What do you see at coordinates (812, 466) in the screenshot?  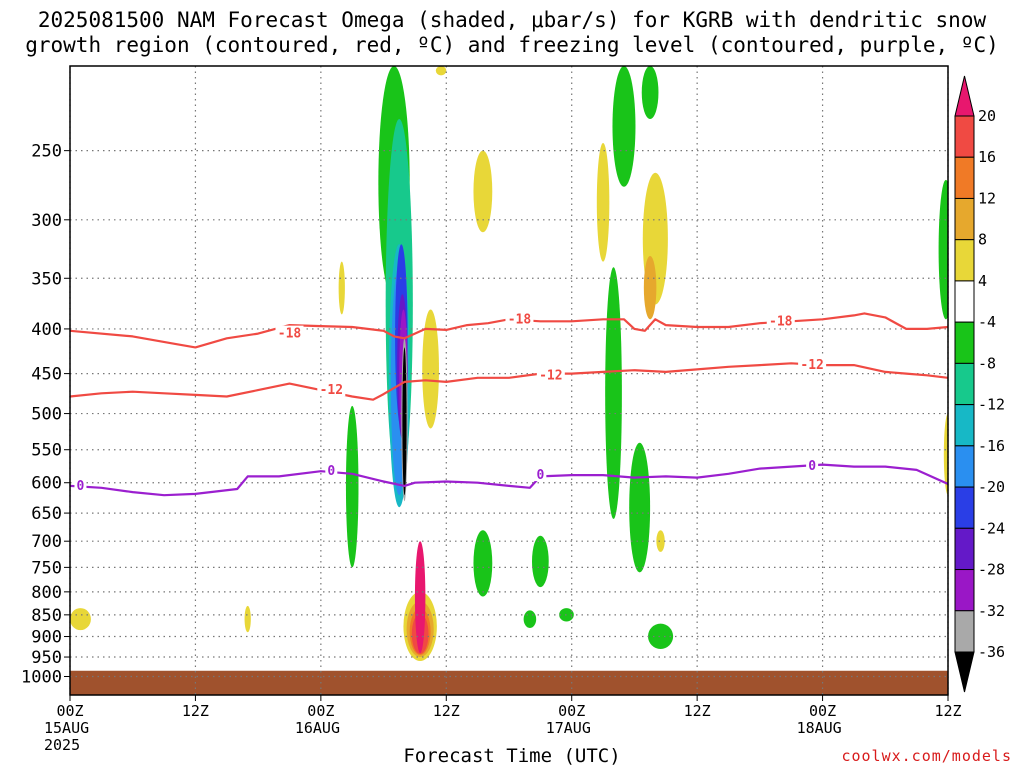 I see `contour-label-2-3: 0` at bounding box center [812, 466].